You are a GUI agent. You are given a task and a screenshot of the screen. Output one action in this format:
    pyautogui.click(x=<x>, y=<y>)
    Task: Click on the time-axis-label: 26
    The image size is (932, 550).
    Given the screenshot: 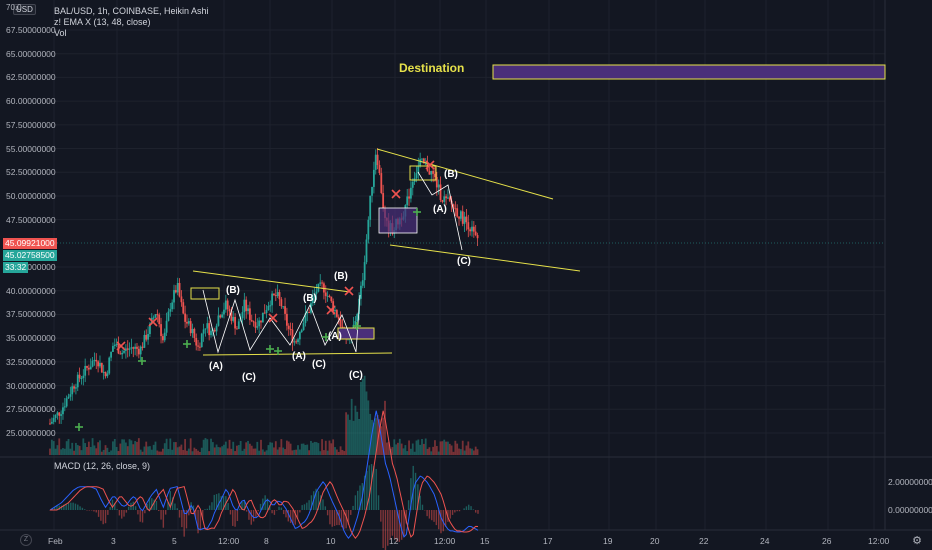 What is the action you would take?
    pyautogui.click(x=827, y=541)
    